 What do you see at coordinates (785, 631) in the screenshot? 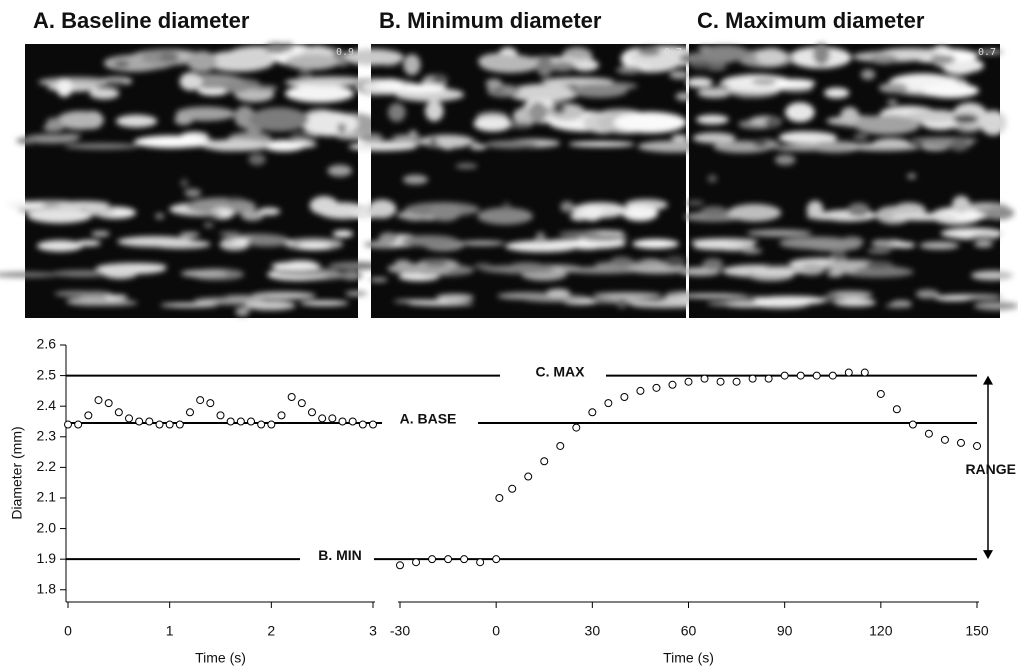
I see `x-tick-label: 90` at bounding box center [785, 631].